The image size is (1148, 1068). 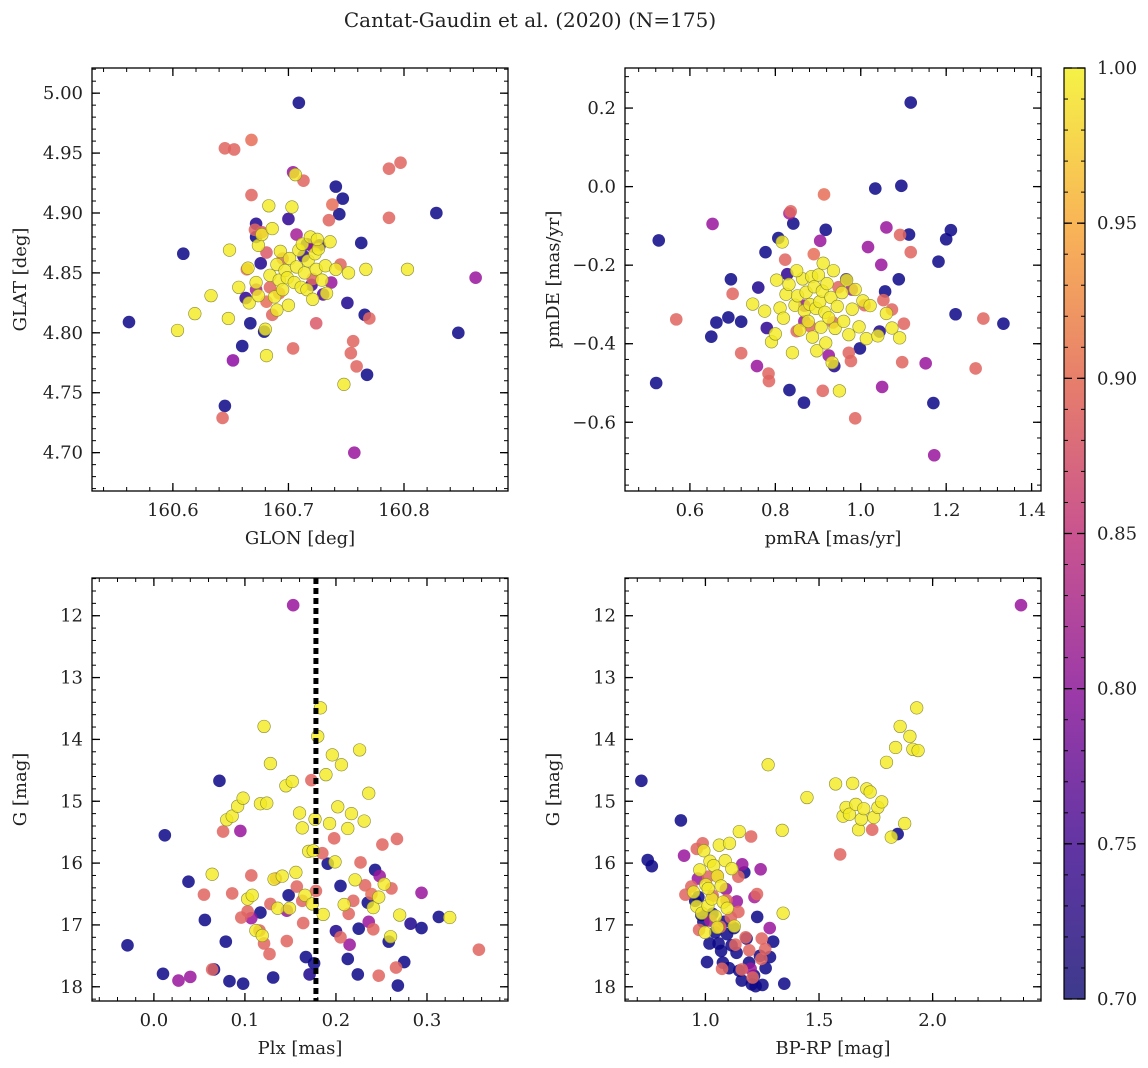 What do you see at coordinates (1031, 510) in the screenshot?
I see `x-tick-label: 1.4` at bounding box center [1031, 510].